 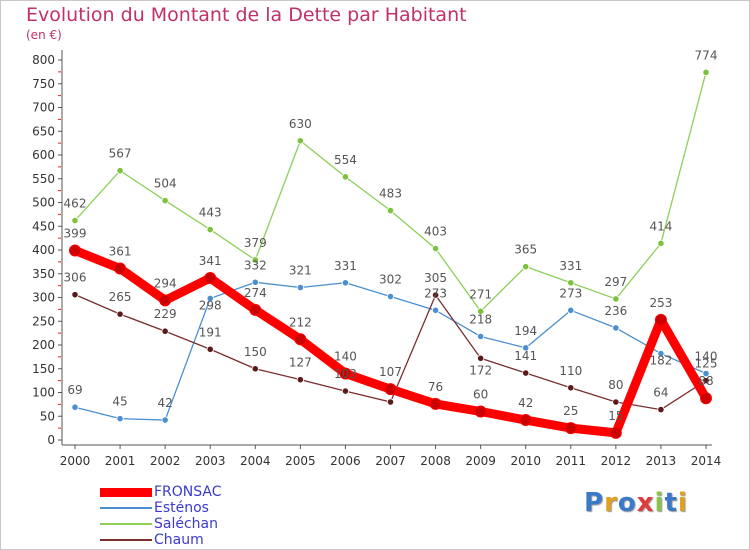 I want to click on data-label: 253, so click(x=660, y=303).